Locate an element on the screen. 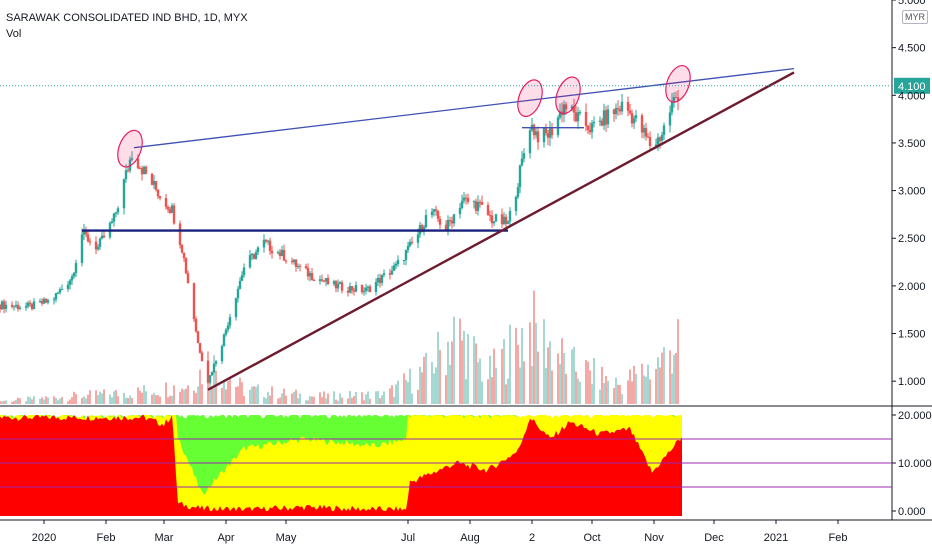 This screenshot has width=932, height=550. volume-label: Vol is located at coordinates (14, 34).